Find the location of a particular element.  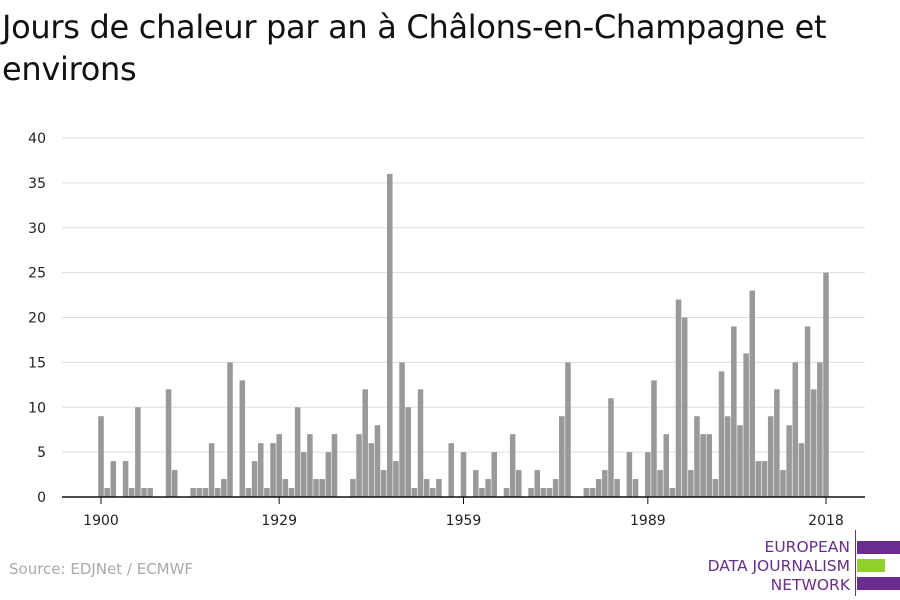

edjnet-logo: EUROPEAN DATA JOURNALISM NETWORK is located at coordinates (800, 563).